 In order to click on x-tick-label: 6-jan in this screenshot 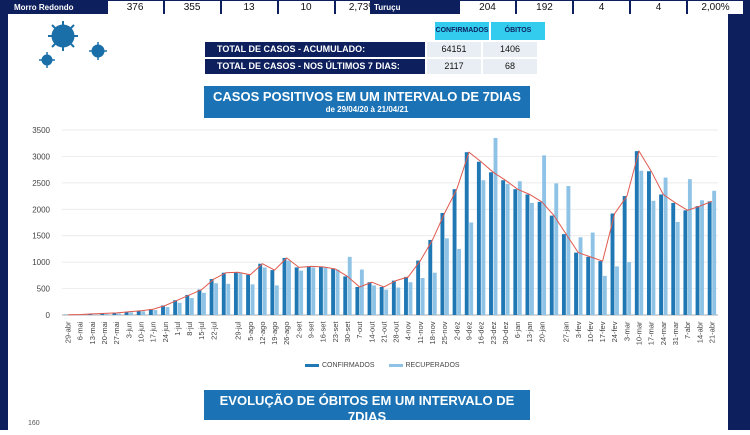, I will do `click(517, 330)`.